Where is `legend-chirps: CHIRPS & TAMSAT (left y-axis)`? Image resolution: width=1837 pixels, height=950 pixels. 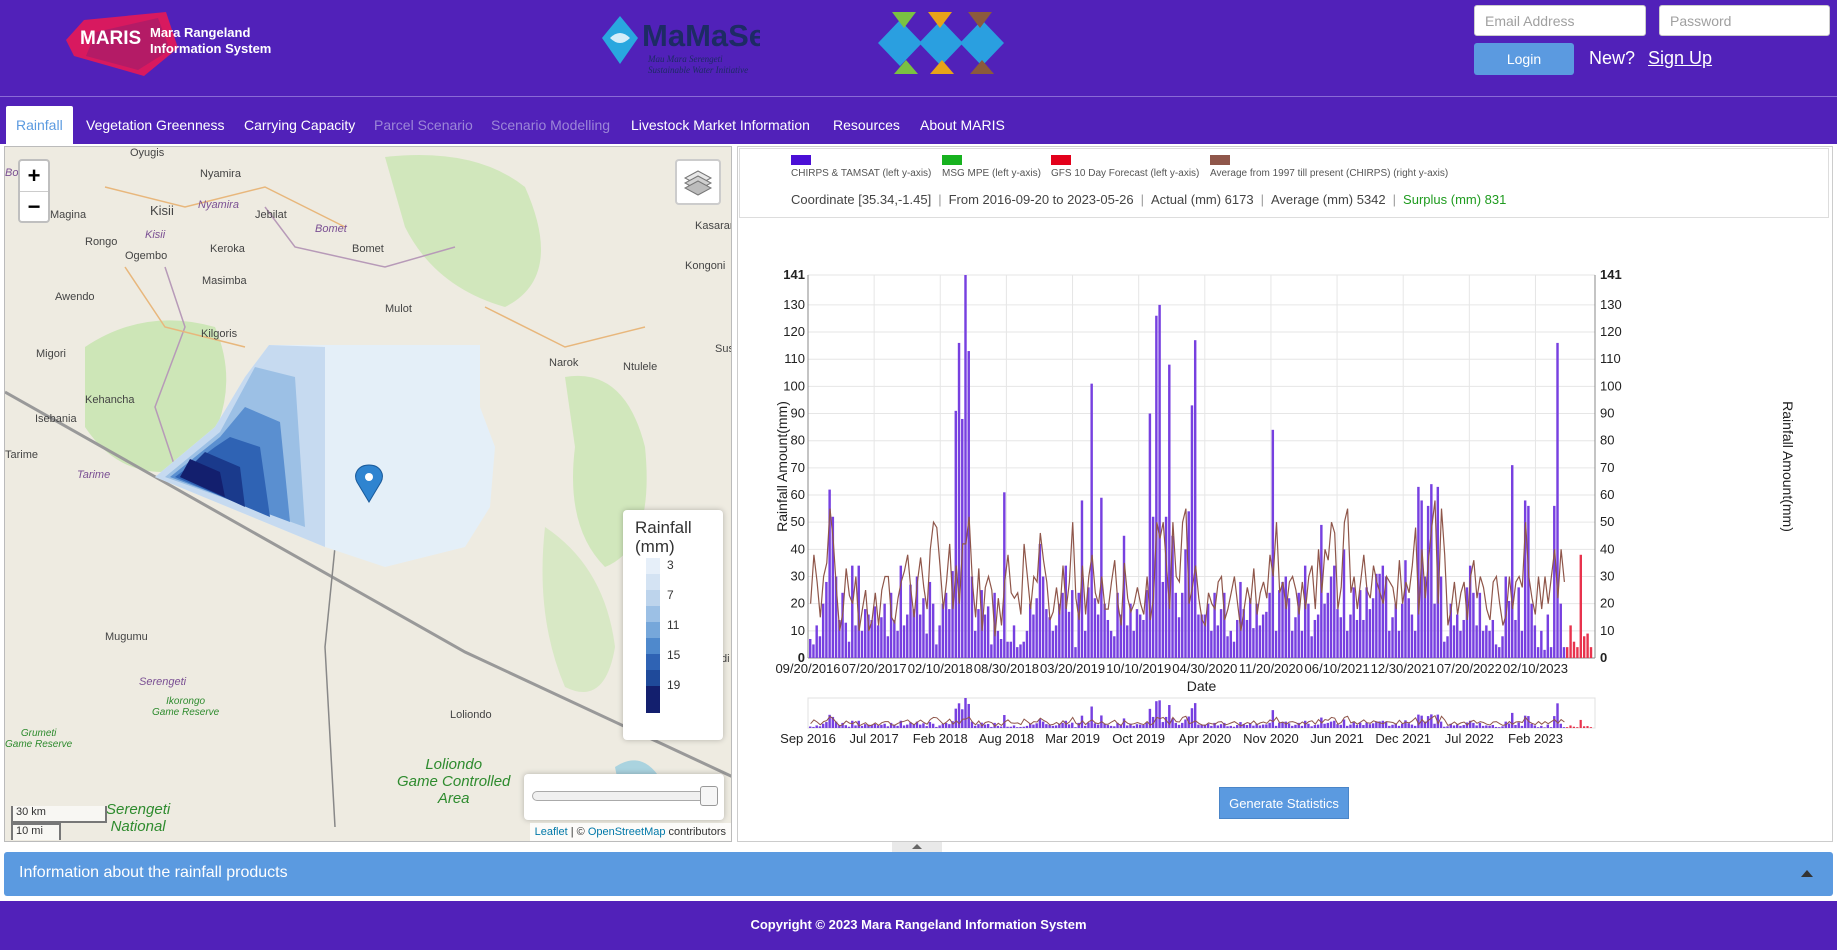 legend-chirps: CHIRPS & TAMSAT (left y-axis) is located at coordinates (861, 167).